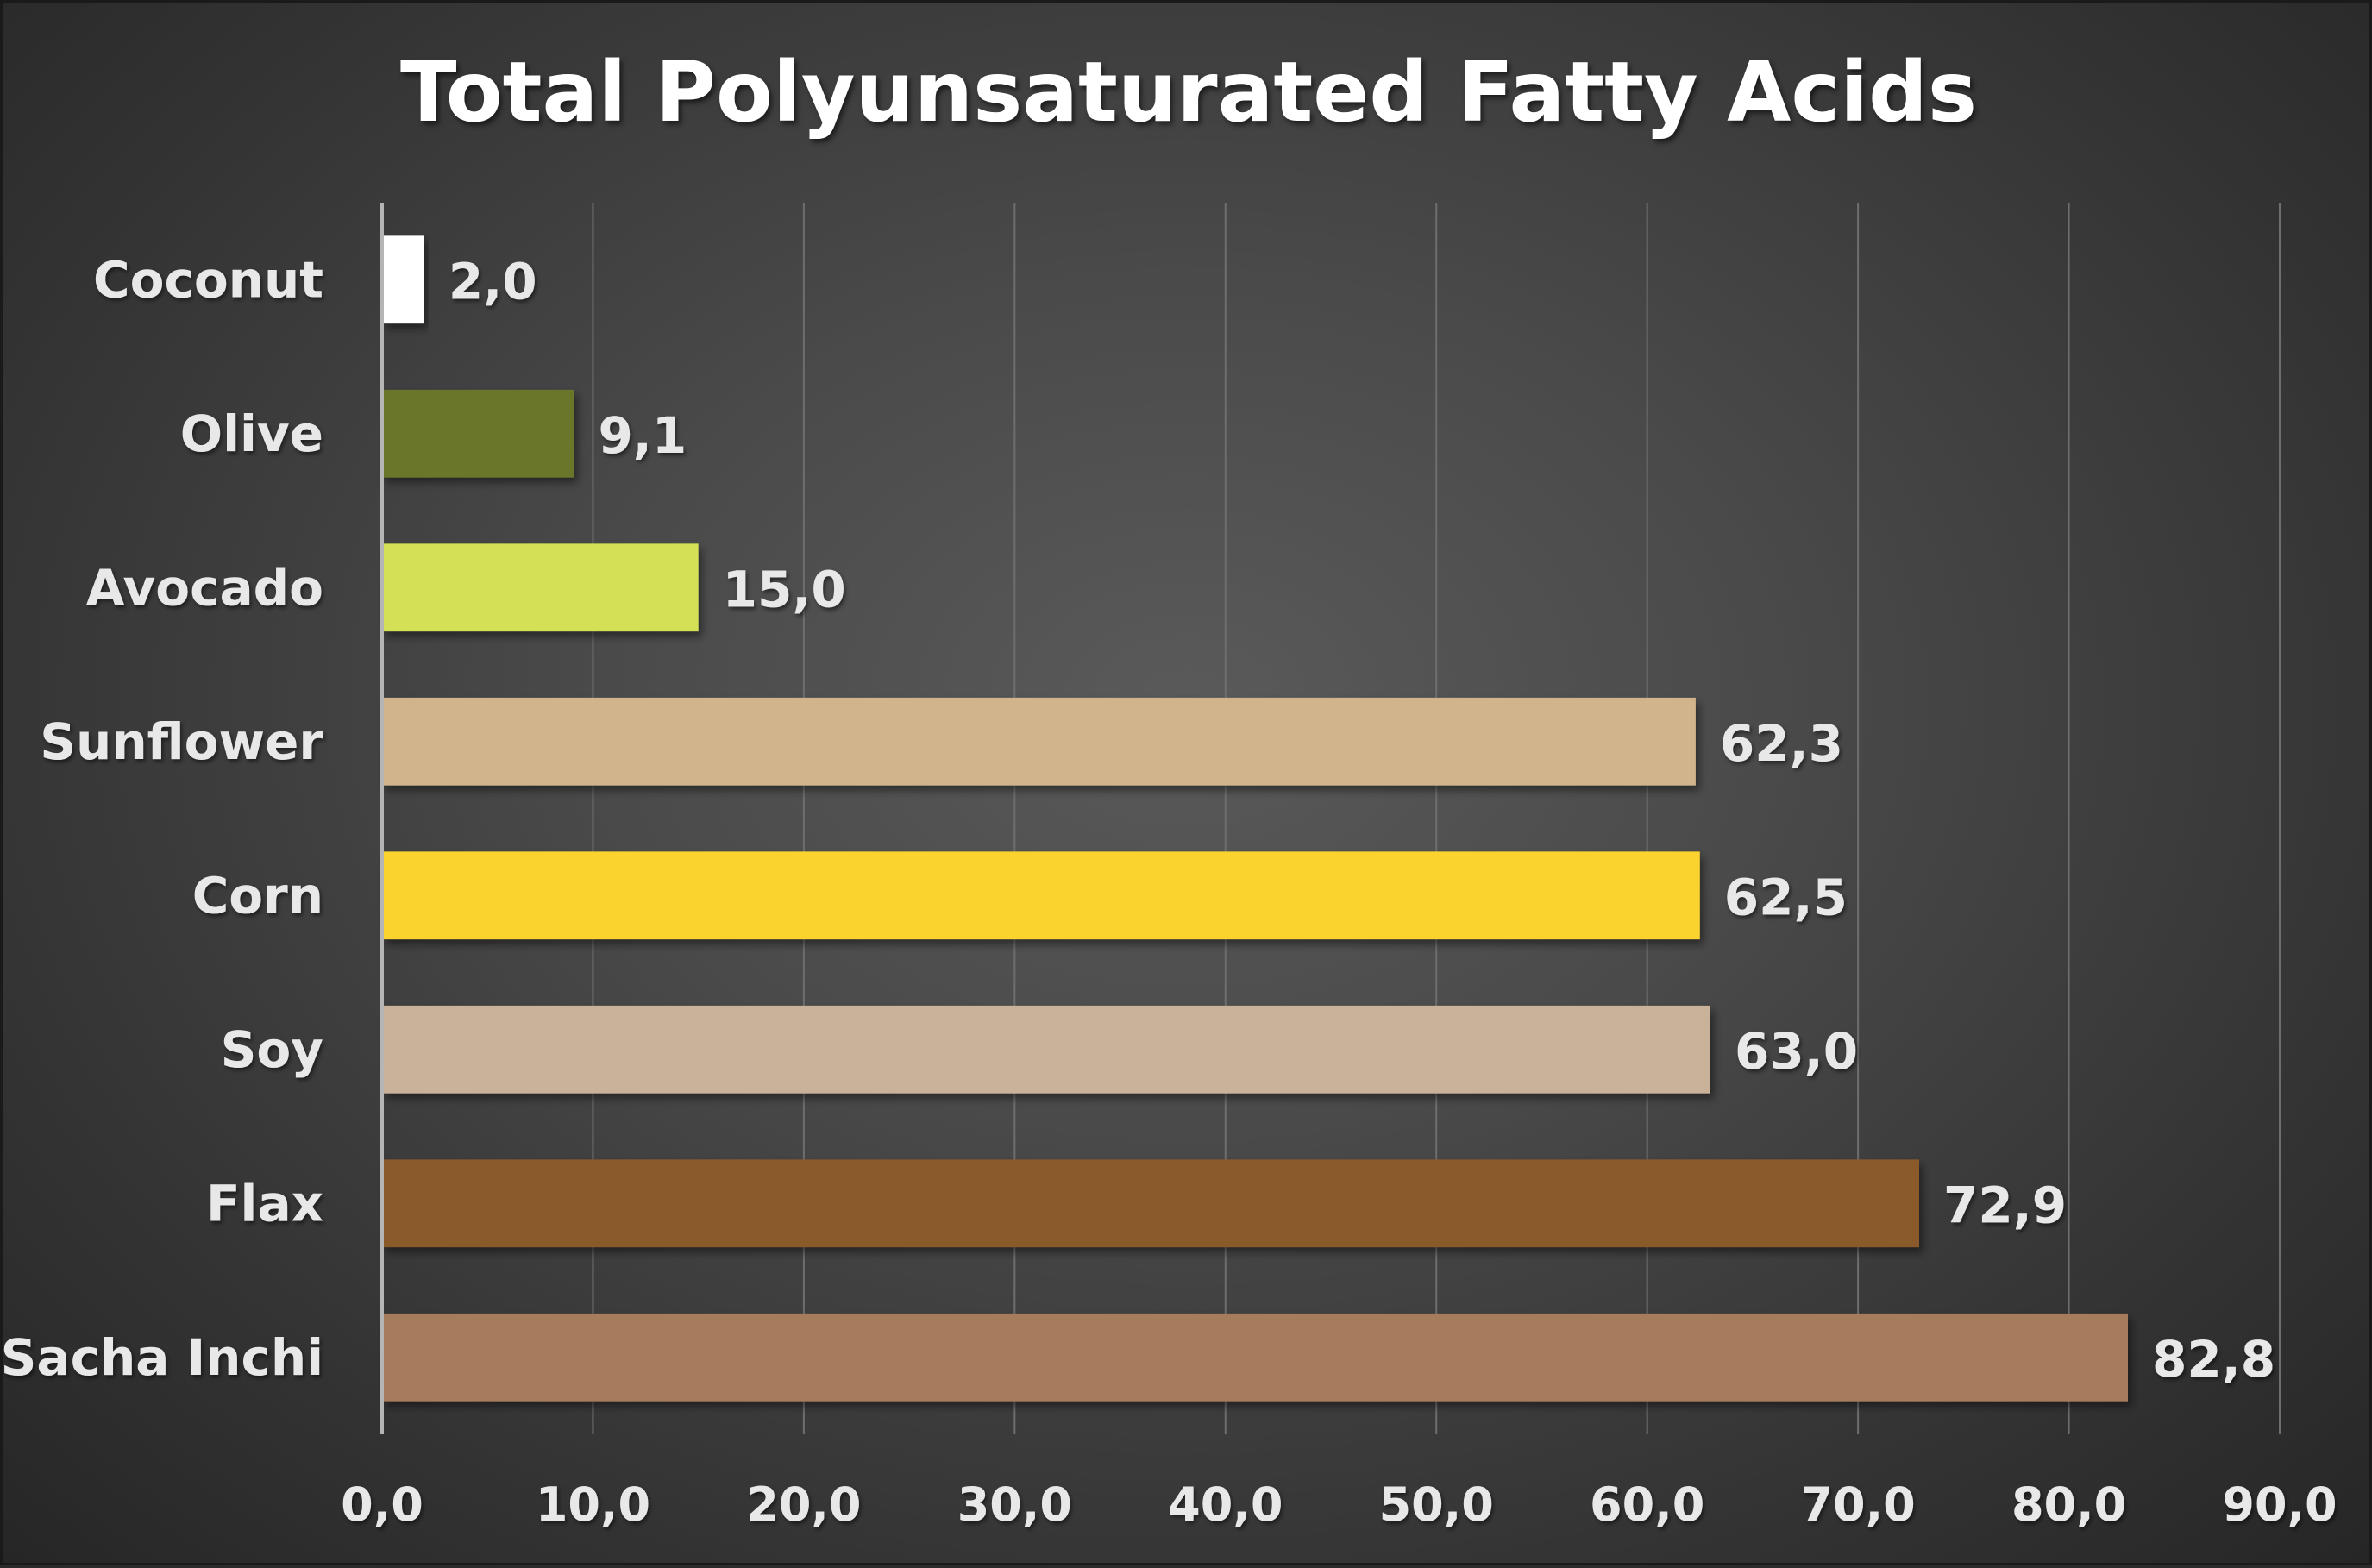 This screenshot has height=1568, width=2372. I want to click on x-tick-label: 10,0, so click(593, 1504).